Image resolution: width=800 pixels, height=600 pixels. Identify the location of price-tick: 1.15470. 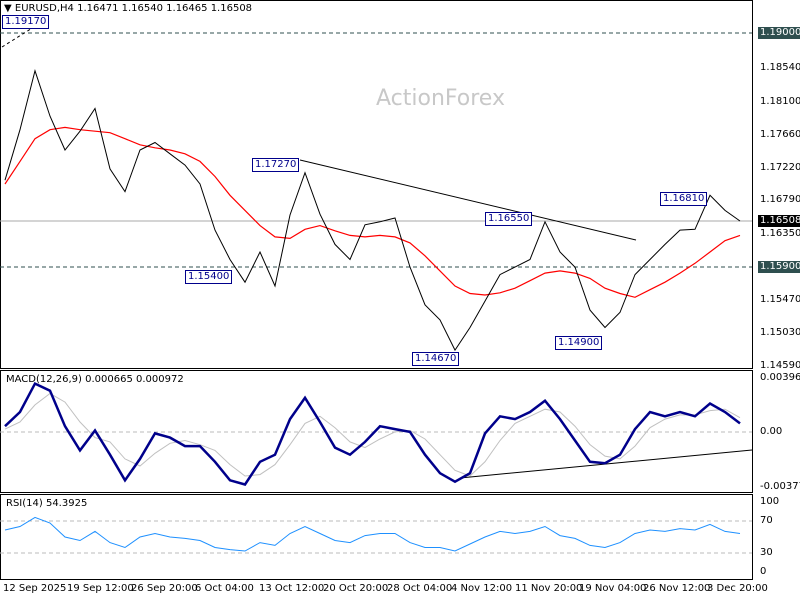
(780, 299).